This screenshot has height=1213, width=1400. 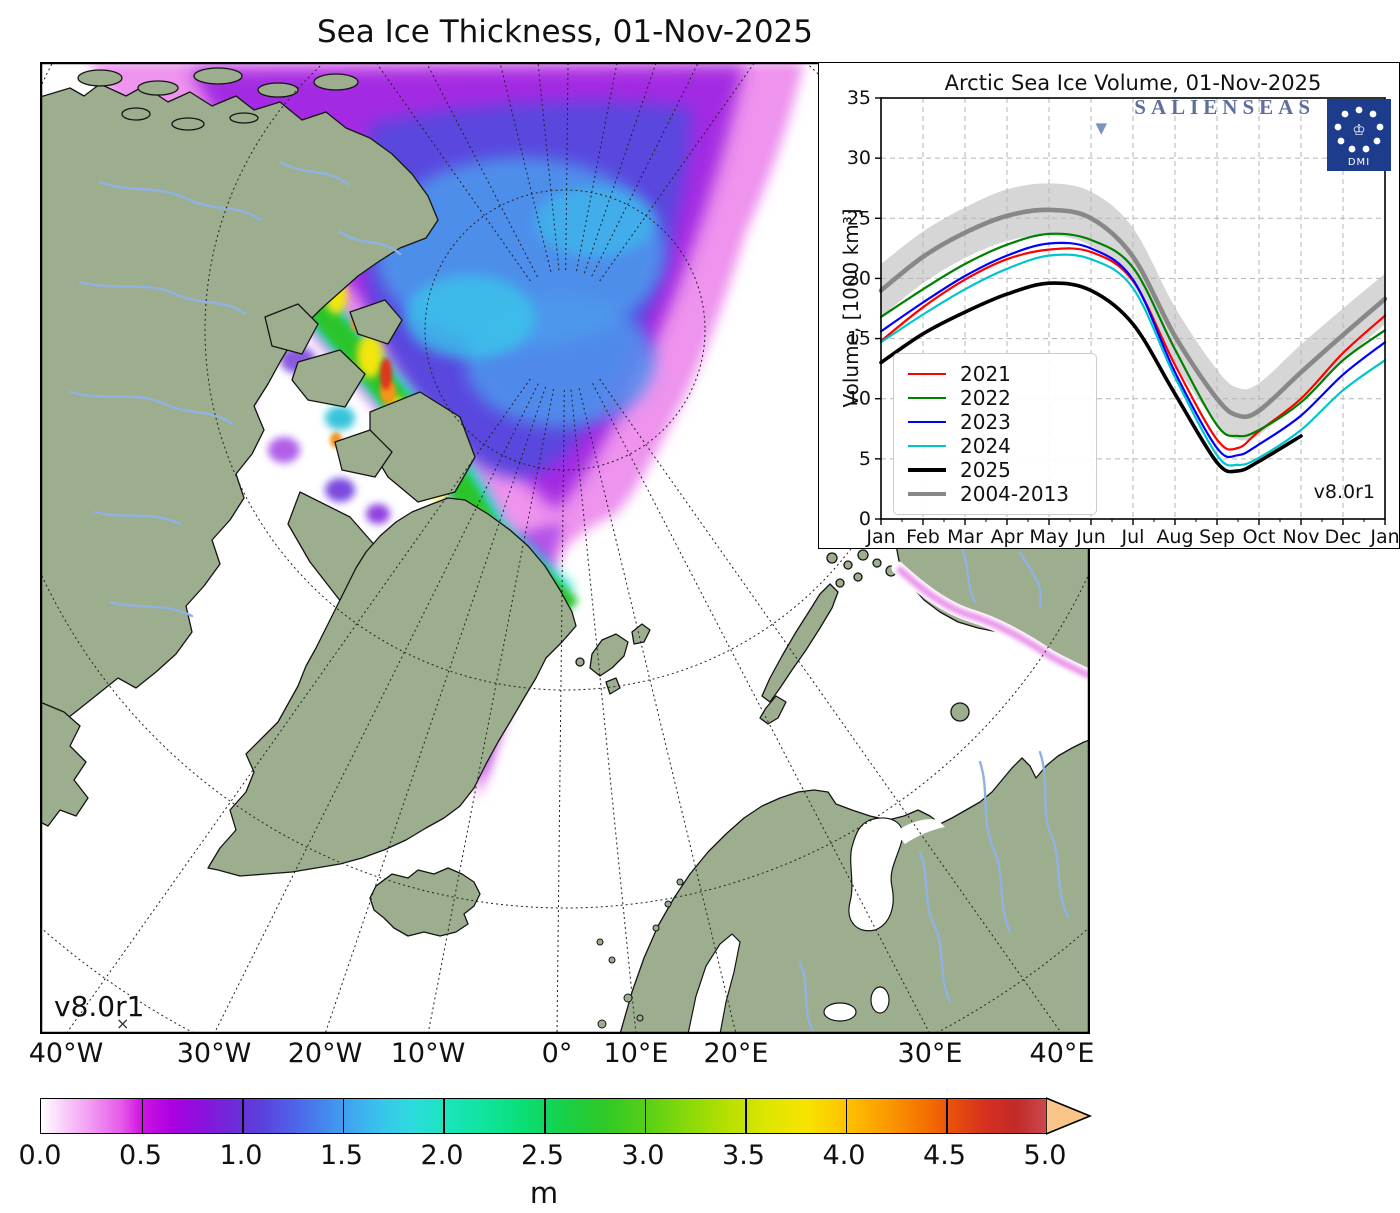 What do you see at coordinates (985, 374) in the screenshot?
I see `legend-label: 2021` at bounding box center [985, 374].